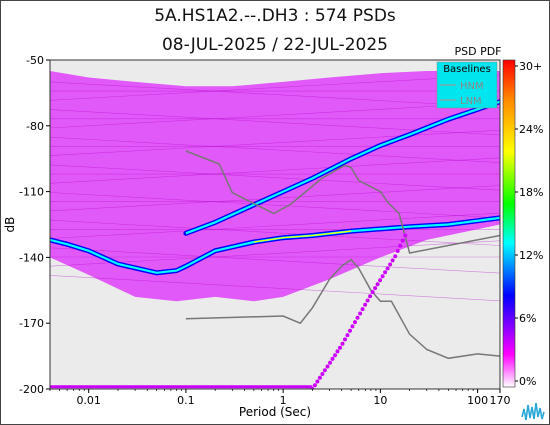 The width and height of the screenshot is (550, 425). Describe the element at coordinates (509, 223) in the screenshot. I see `colorbar-gradient` at that location.